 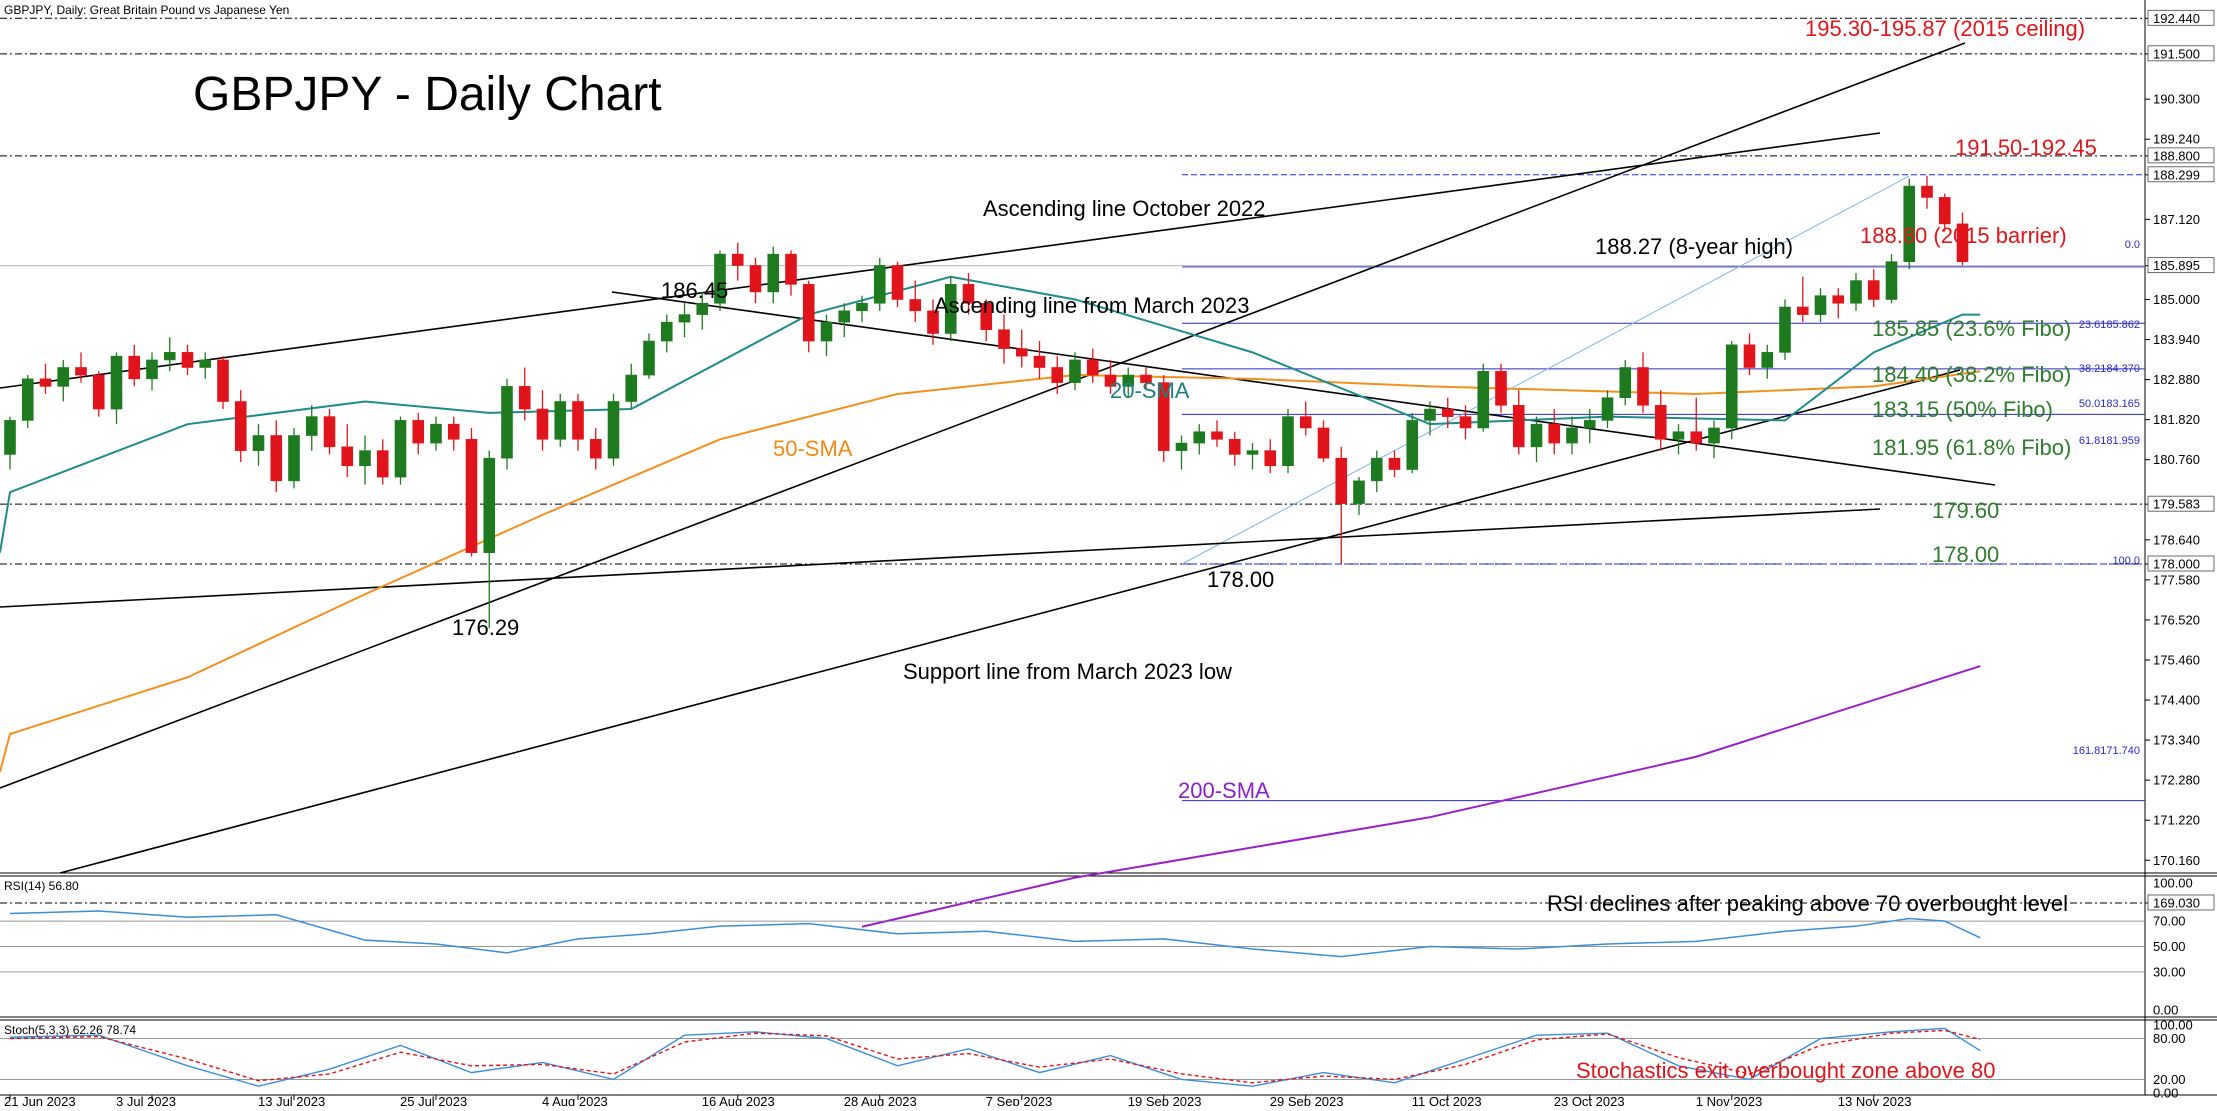 I want to click on annotation-2015-barrier: 188.80 (2015 barrier), so click(x=1963, y=235).